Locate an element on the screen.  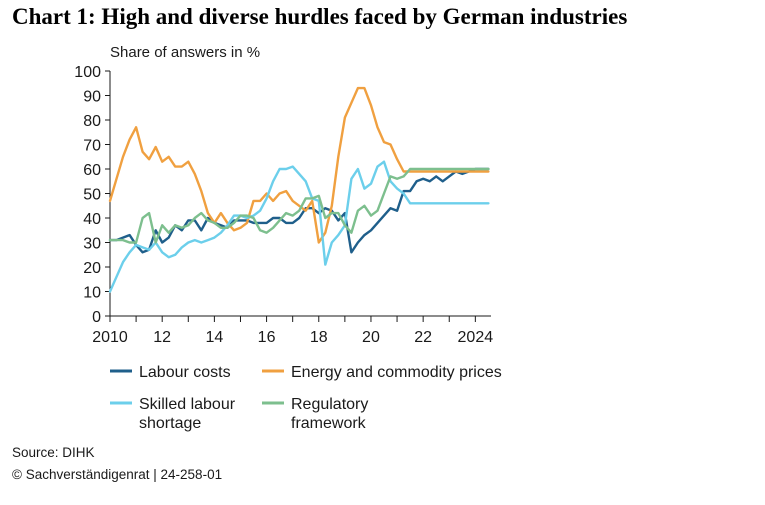
legend-label: Regulatory is located at coordinates (329, 404).